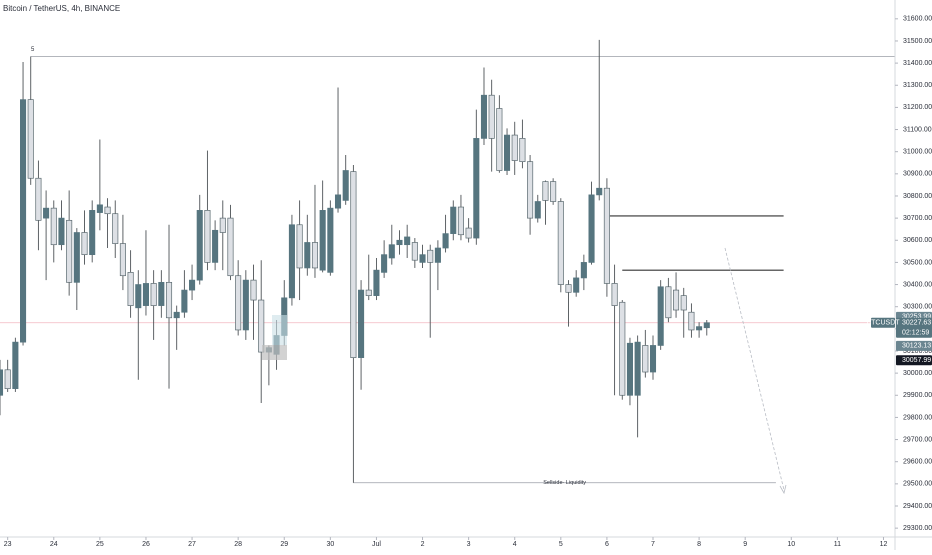  Describe the element at coordinates (564, 483) in the screenshot. I see `level-label: Sellside- Liquidity` at that location.